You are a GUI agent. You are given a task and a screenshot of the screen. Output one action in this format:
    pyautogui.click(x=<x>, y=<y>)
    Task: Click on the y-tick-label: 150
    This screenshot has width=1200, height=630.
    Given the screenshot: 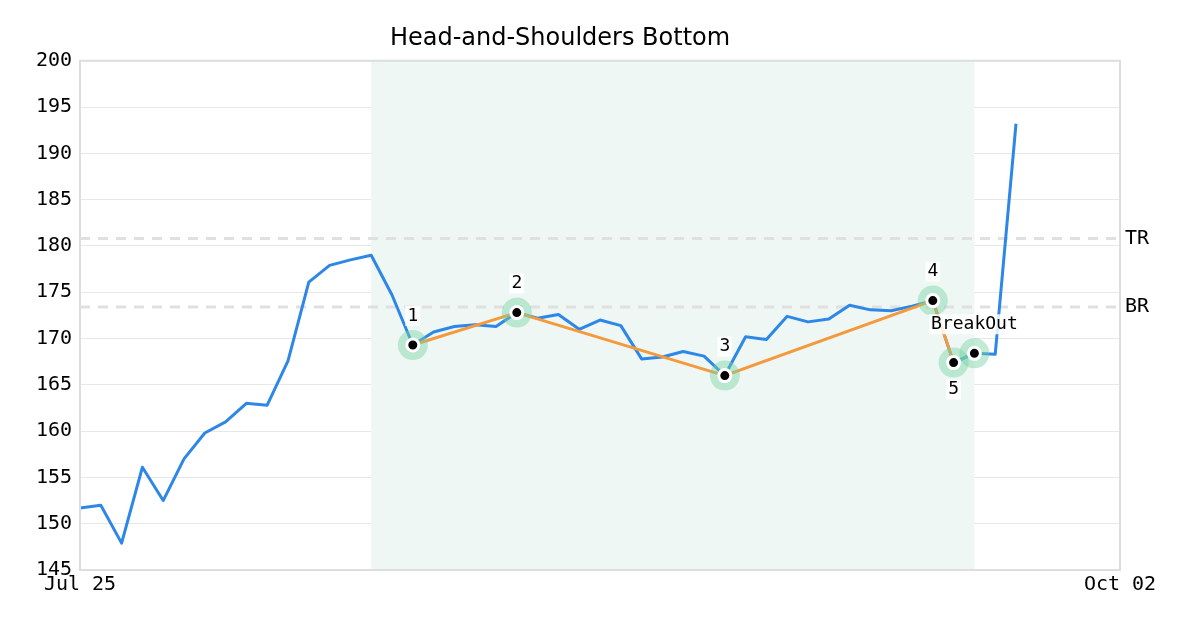 What is the action you would take?
    pyautogui.click(x=53, y=521)
    